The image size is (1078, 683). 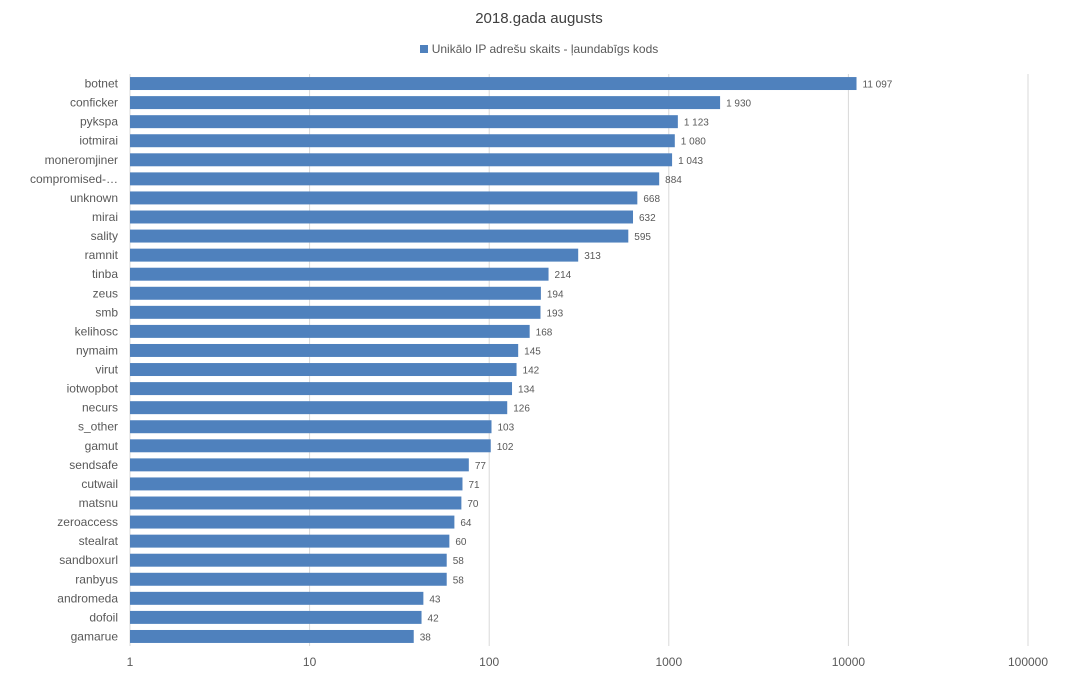 What do you see at coordinates (103, 617) in the screenshot?
I see `category-label: dofoil` at bounding box center [103, 617].